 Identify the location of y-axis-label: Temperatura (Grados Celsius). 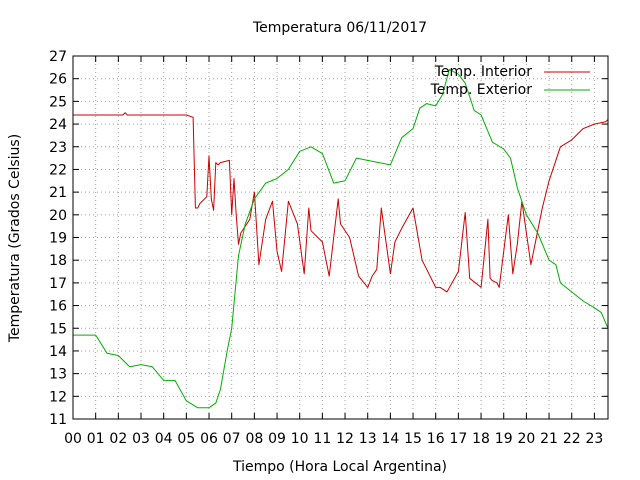
(15, 238).